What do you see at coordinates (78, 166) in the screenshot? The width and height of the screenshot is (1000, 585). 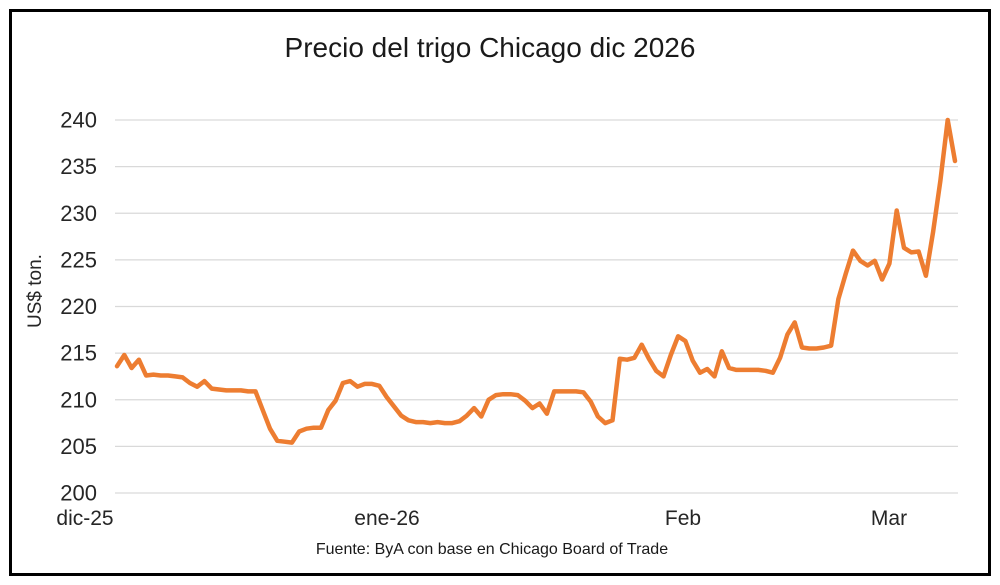 I see `y-tick-label-235: 235` at bounding box center [78, 166].